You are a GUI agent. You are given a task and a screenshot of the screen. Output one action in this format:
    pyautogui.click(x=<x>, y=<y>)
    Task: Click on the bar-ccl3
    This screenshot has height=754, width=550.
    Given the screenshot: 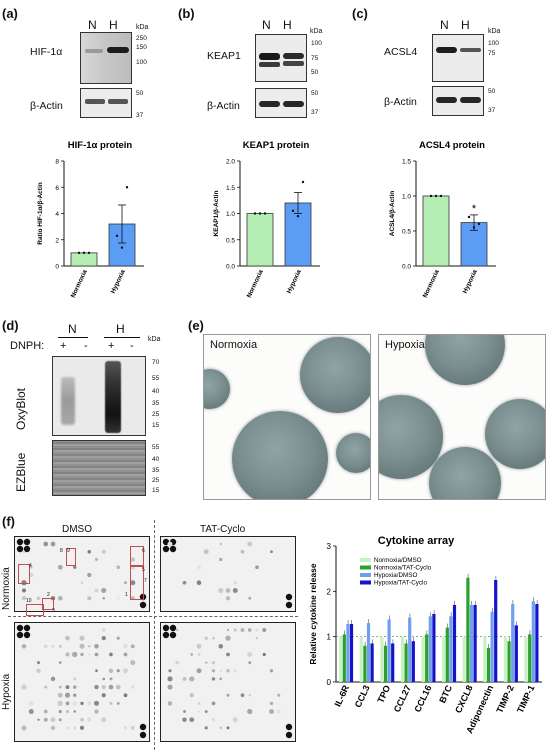 What is the action you would take?
    pyautogui.click(x=361, y=659)
    